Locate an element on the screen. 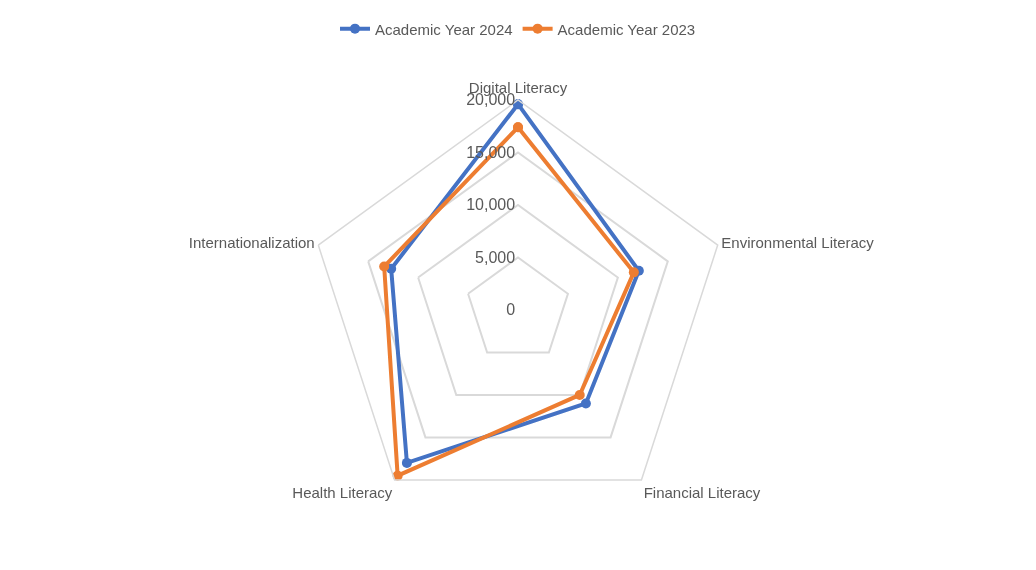 The height and width of the screenshot is (570, 1036). spoke-label: Internationalization is located at coordinates (251, 243).